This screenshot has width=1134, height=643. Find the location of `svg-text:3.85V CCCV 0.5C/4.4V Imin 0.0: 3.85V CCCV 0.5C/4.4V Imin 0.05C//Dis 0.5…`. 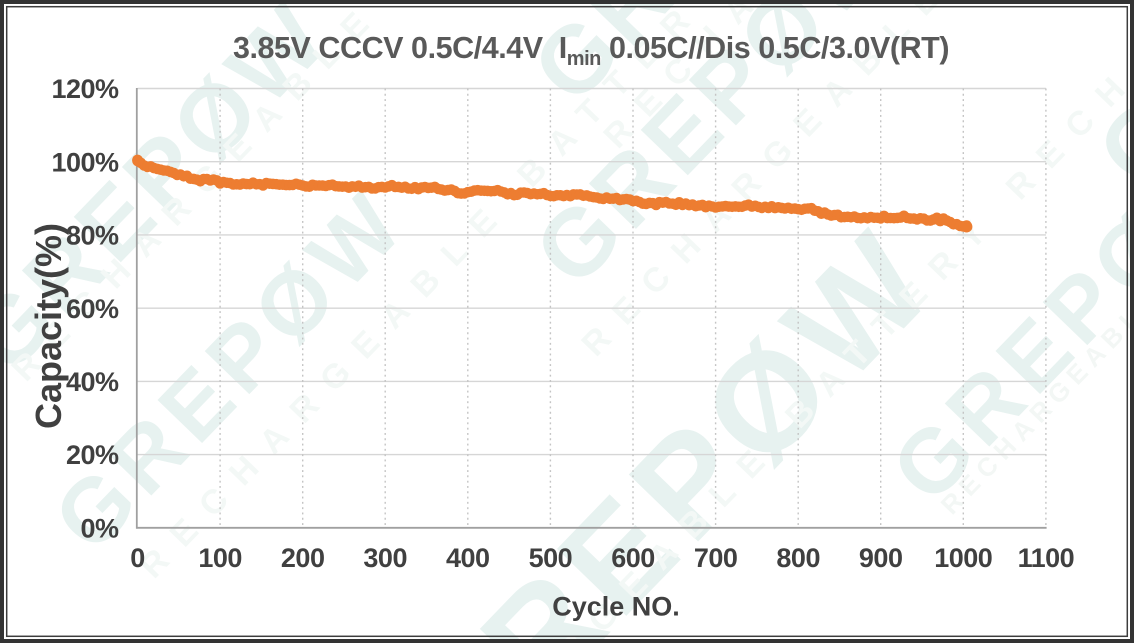

svg-text:3.85V CCCV 0.5C/4.4V Imin 0.0: 3.85V CCCV 0.5C/4.4V Imin 0.05C//Dis 0.5… is located at coordinates (591, 50).